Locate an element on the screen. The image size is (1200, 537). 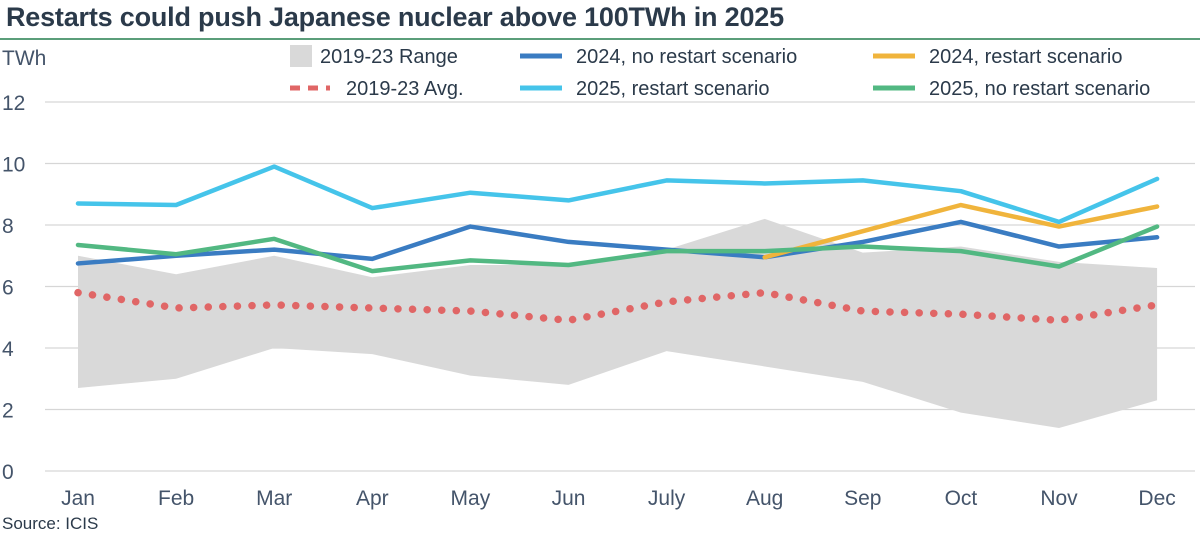
y-tick-label: 2 is located at coordinates (8, 411).